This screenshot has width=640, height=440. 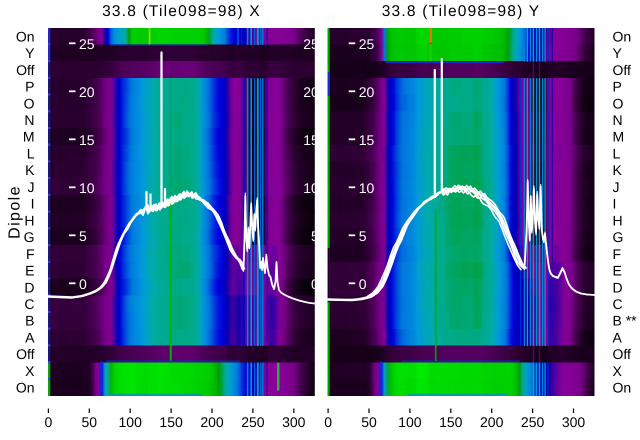 What do you see at coordinates (29, 321) in the screenshot?
I see `svg-text: B` at bounding box center [29, 321].